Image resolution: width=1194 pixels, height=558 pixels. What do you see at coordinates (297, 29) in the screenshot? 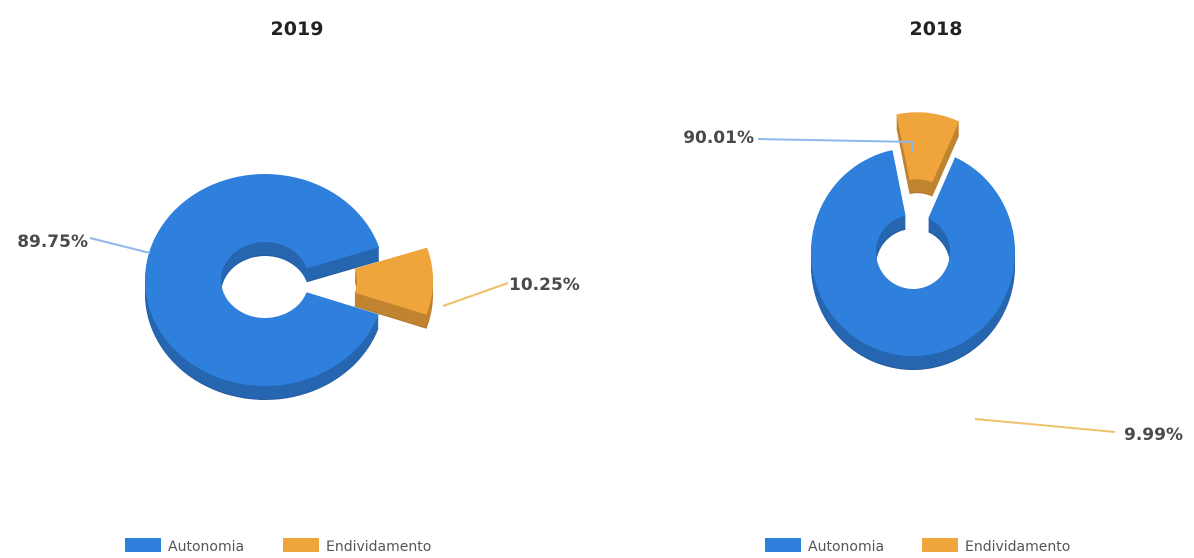
I see `chart-title: 2019` at bounding box center [297, 29].